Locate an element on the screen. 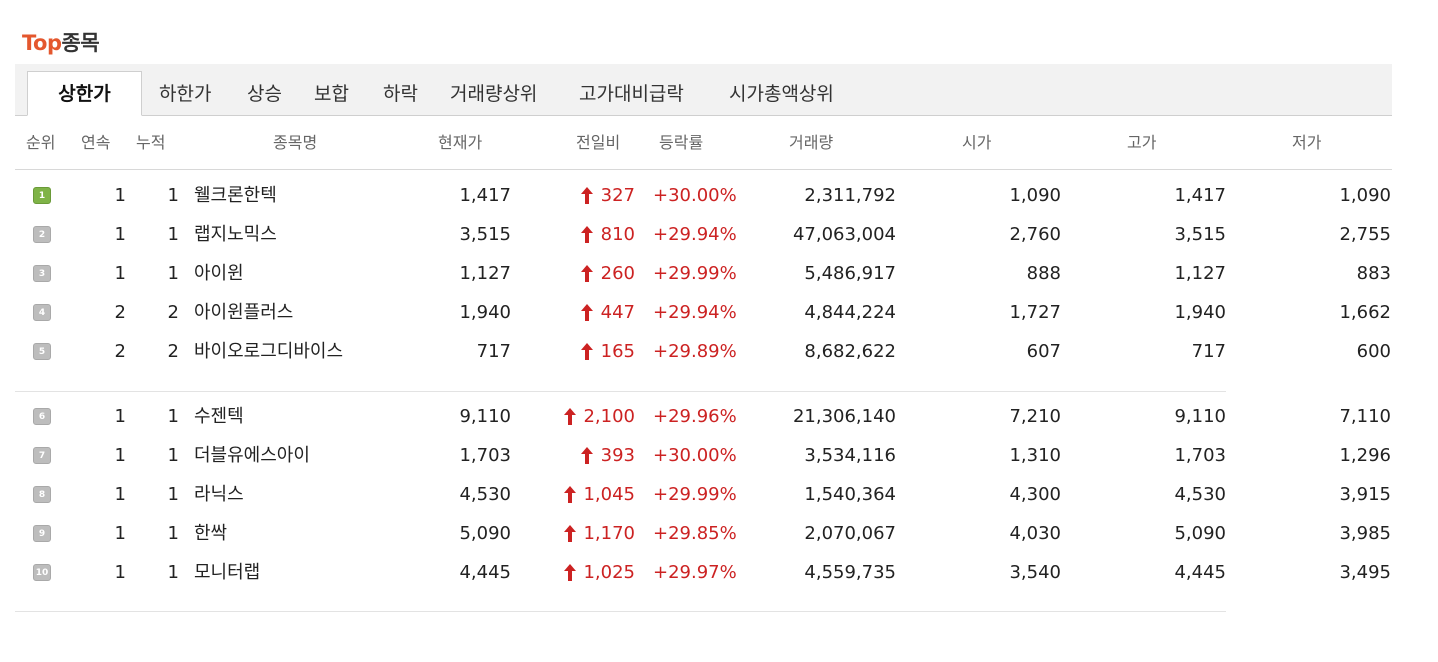 This screenshot has width=1438, height=662. volume: 5,486,917 is located at coordinates (850, 273).